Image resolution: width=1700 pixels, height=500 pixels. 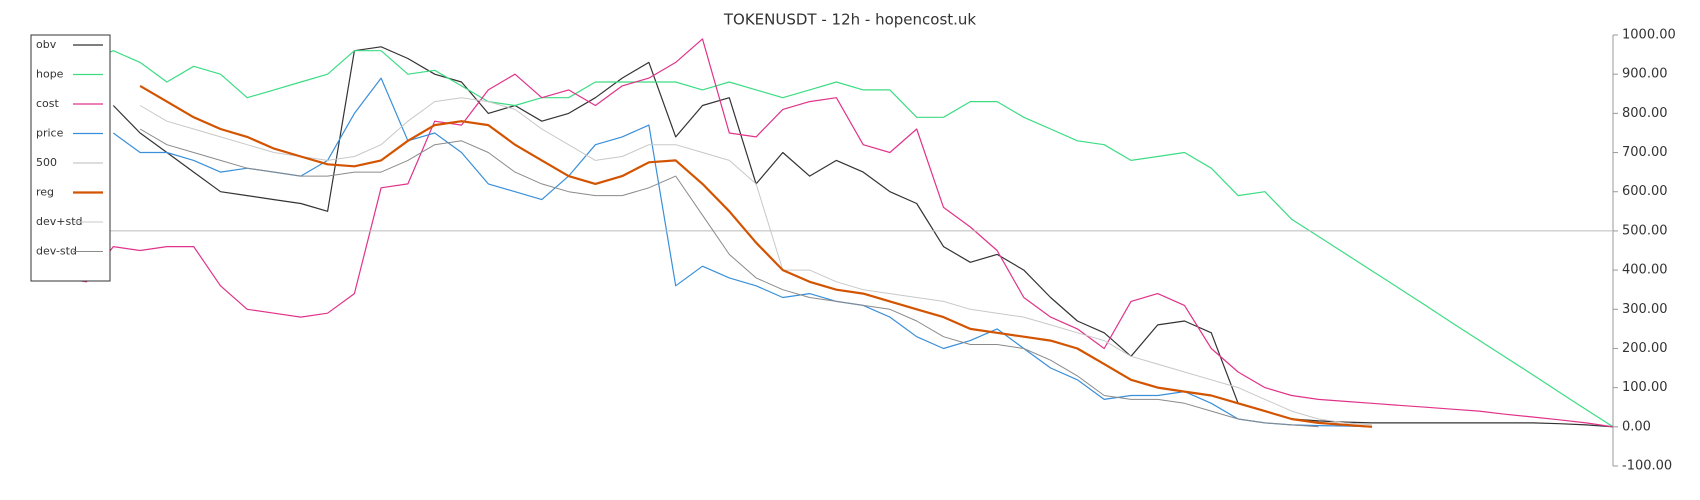 I want to click on legend-label: dev+std, so click(x=59, y=221).